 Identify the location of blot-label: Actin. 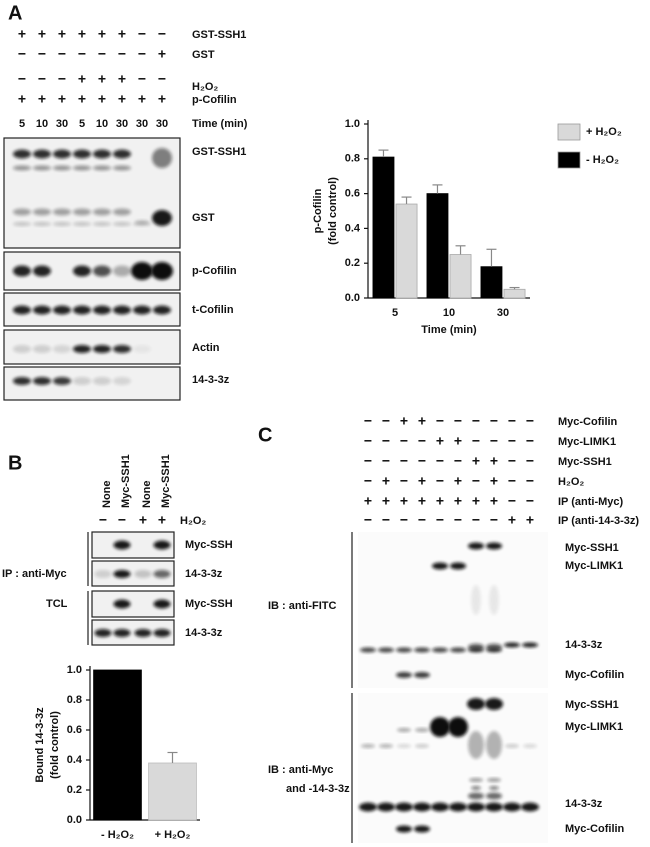
(206, 348).